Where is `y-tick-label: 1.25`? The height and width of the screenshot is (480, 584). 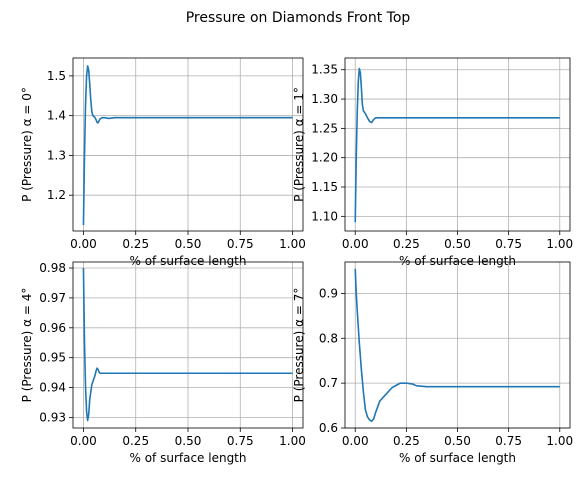 y-tick-label: 1.25 is located at coordinates (324, 128).